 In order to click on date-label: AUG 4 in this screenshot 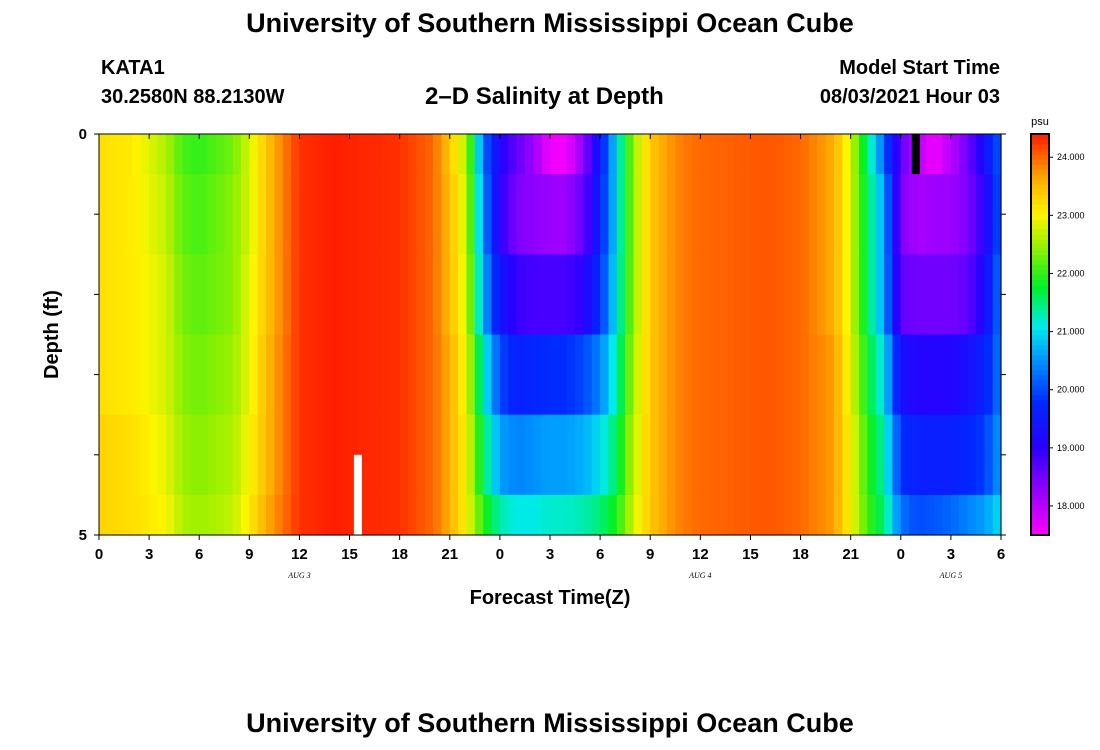, I will do `click(699, 575)`.